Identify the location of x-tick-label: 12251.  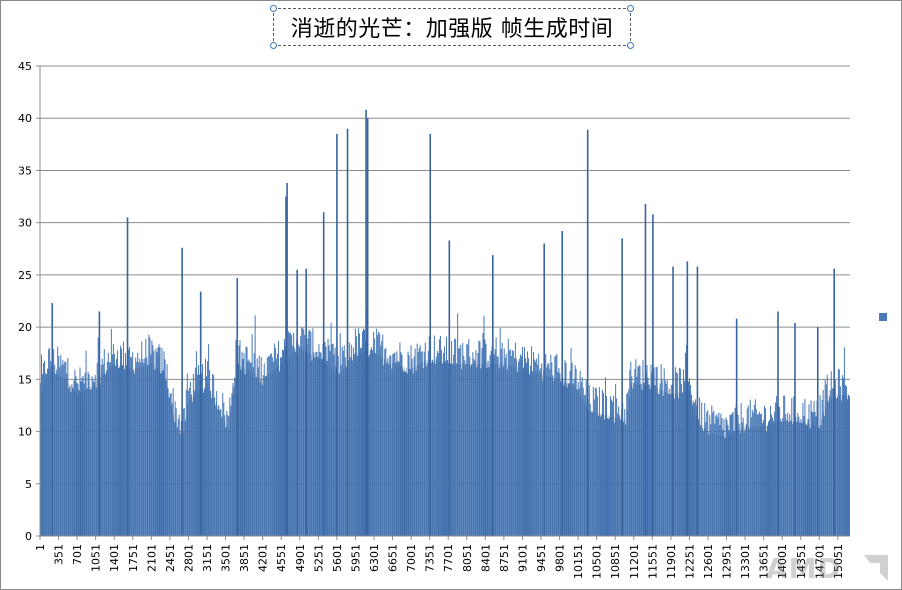
(689, 561).